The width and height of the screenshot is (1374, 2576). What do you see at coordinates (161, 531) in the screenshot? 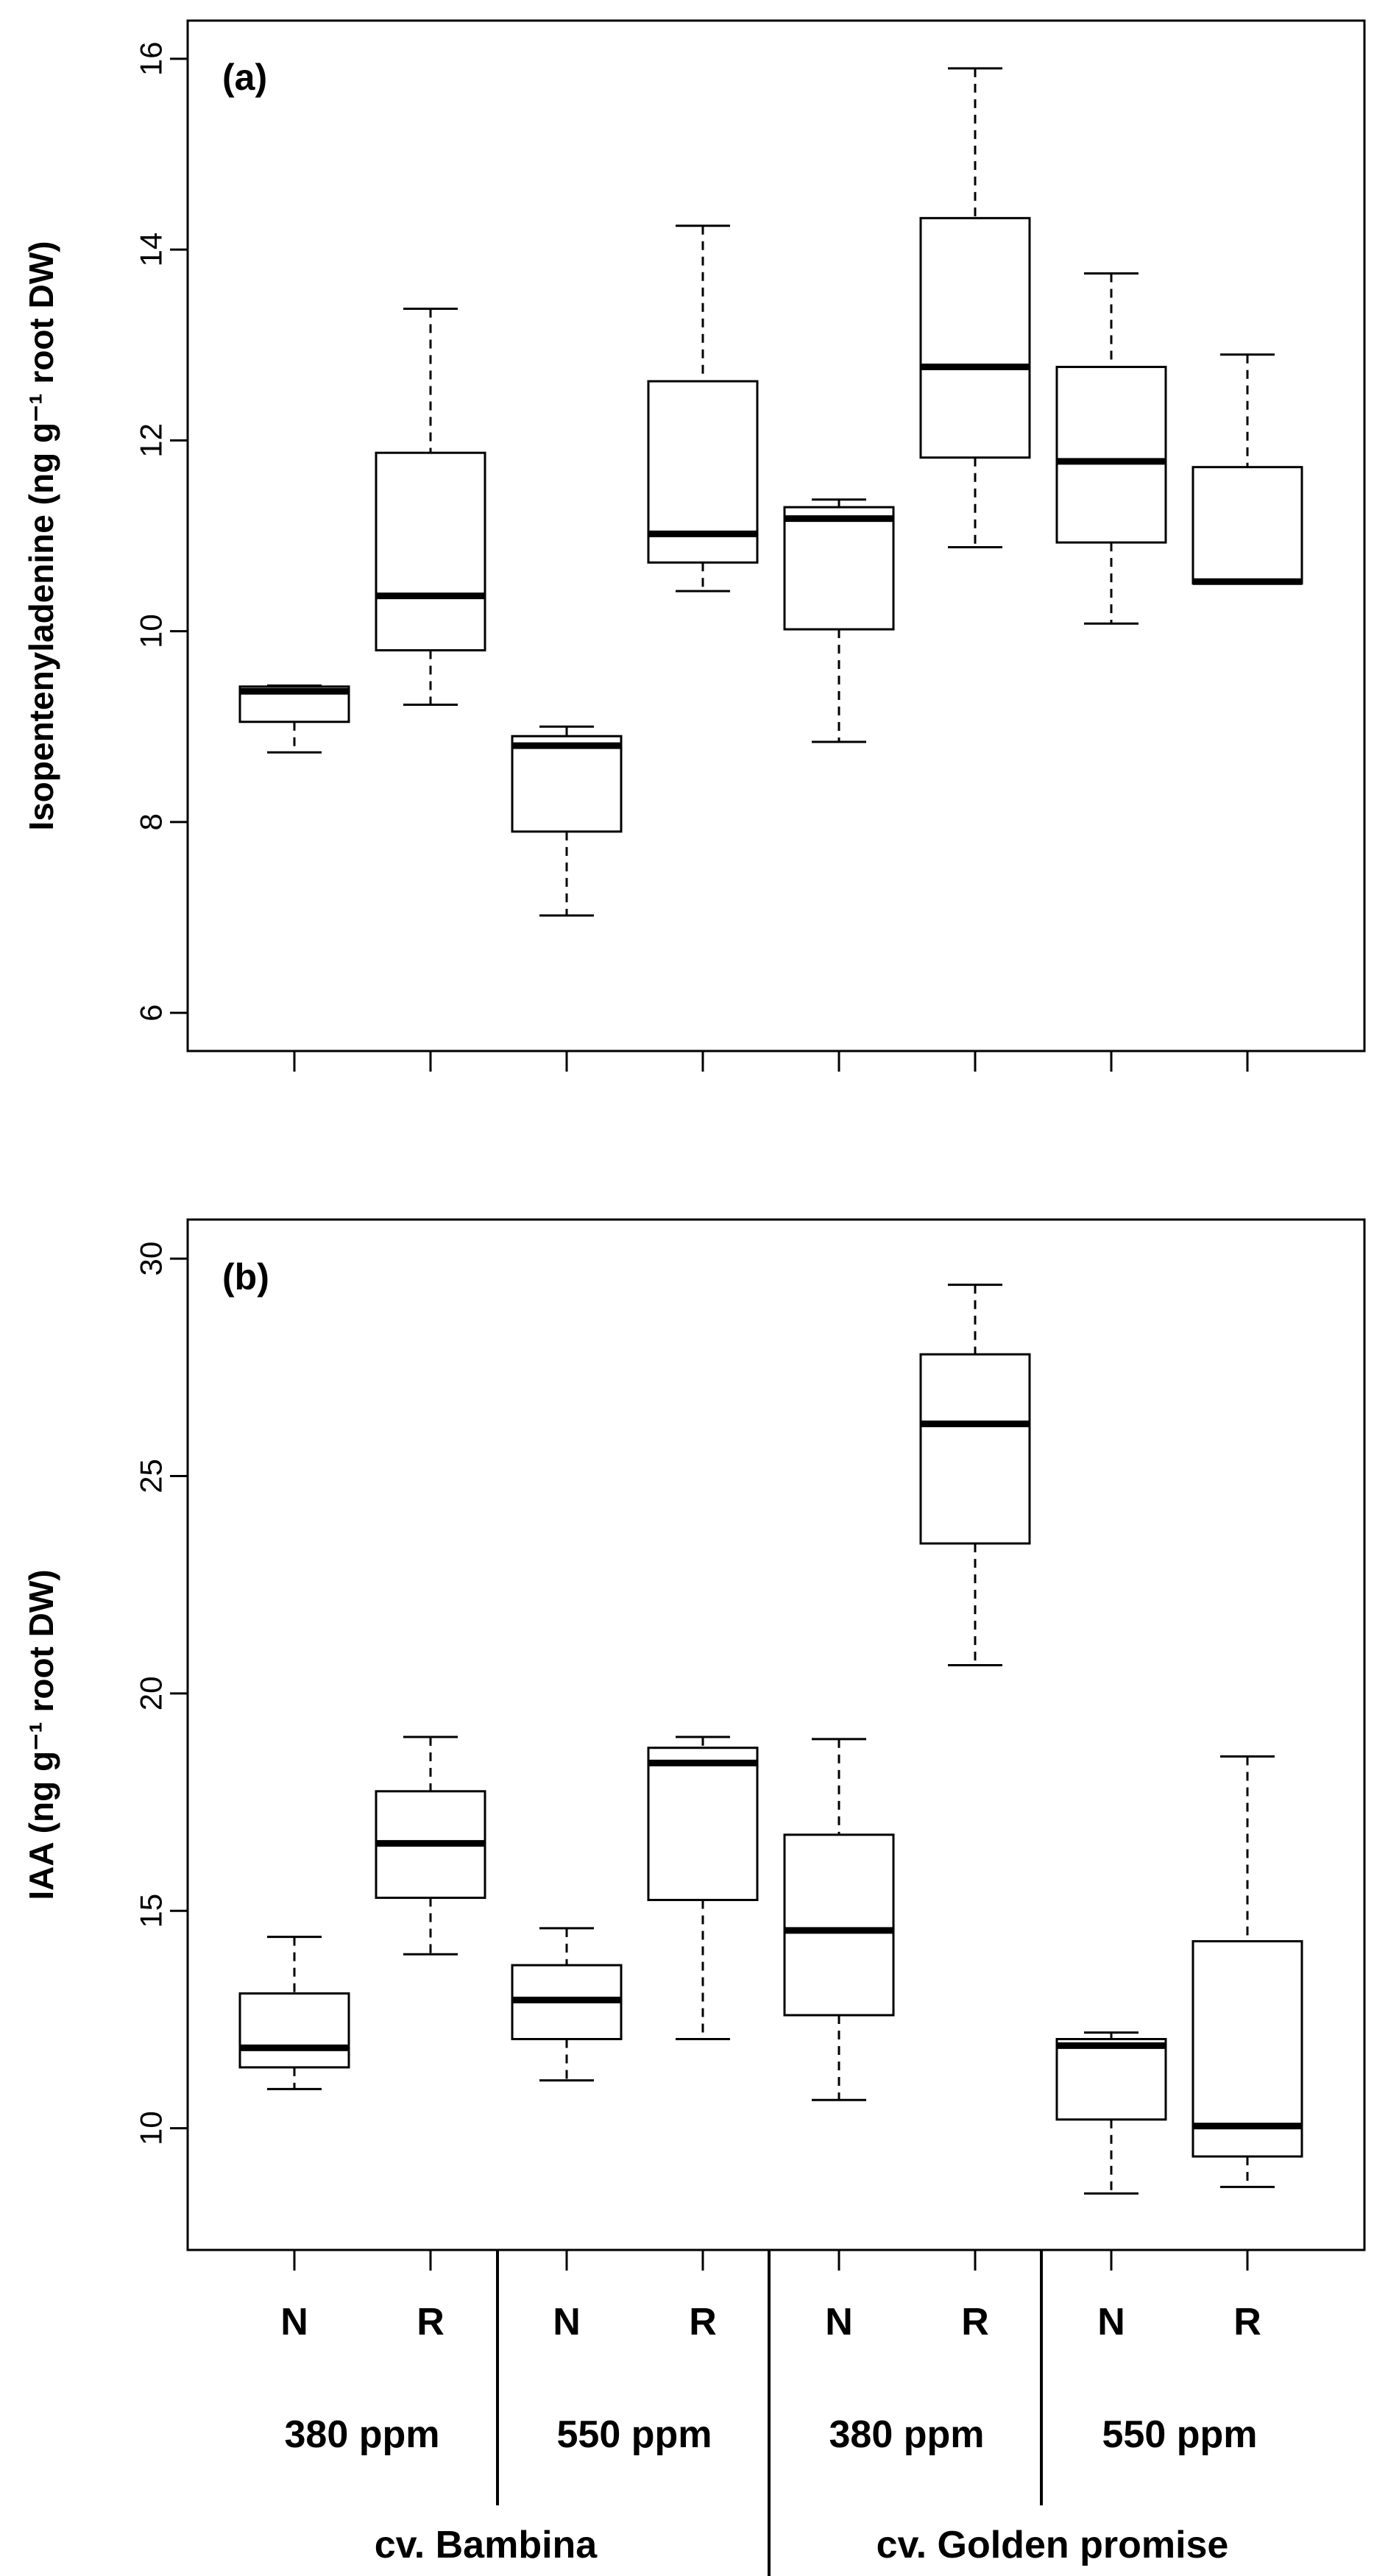
I see `panel-a-y-axis: 6 8 10 12 14 16` at bounding box center [161, 531].